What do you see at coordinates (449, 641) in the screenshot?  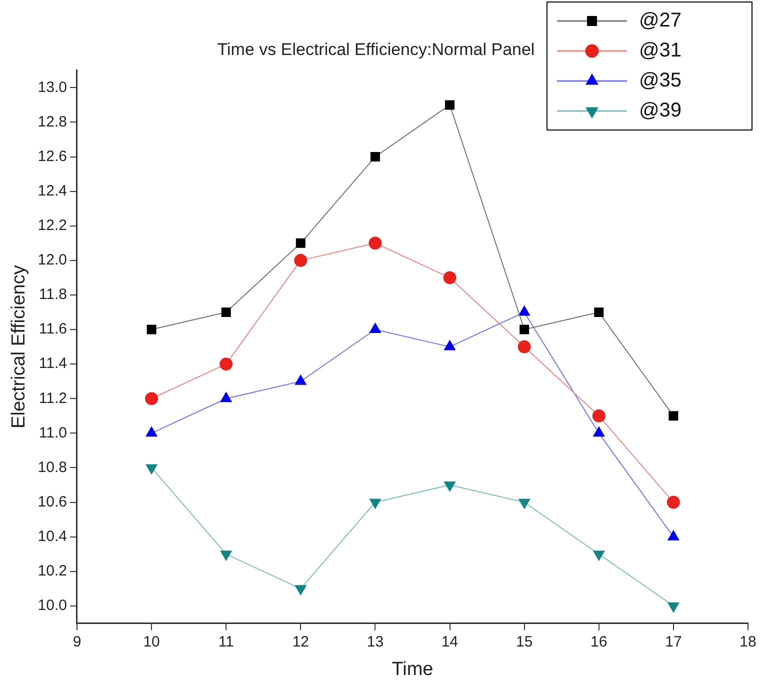 I see `x-tick-label: 14` at bounding box center [449, 641].